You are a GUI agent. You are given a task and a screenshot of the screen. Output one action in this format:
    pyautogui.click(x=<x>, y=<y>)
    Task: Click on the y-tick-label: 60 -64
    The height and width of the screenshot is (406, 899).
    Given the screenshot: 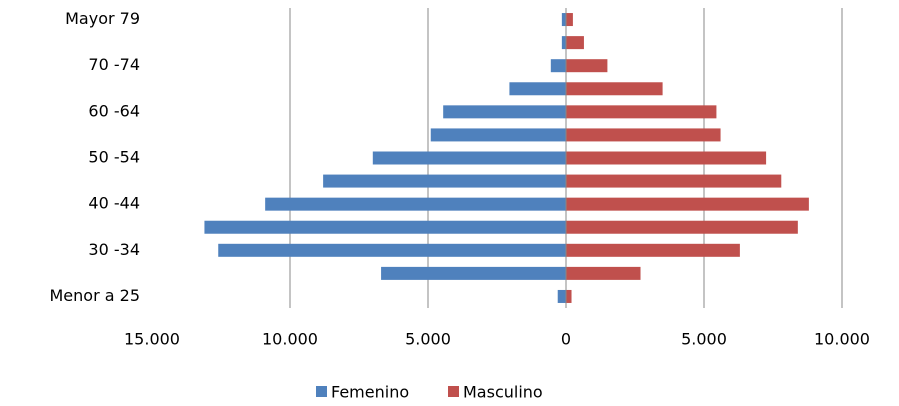 What is the action you would take?
    pyautogui.click(x=114, y=110)
    